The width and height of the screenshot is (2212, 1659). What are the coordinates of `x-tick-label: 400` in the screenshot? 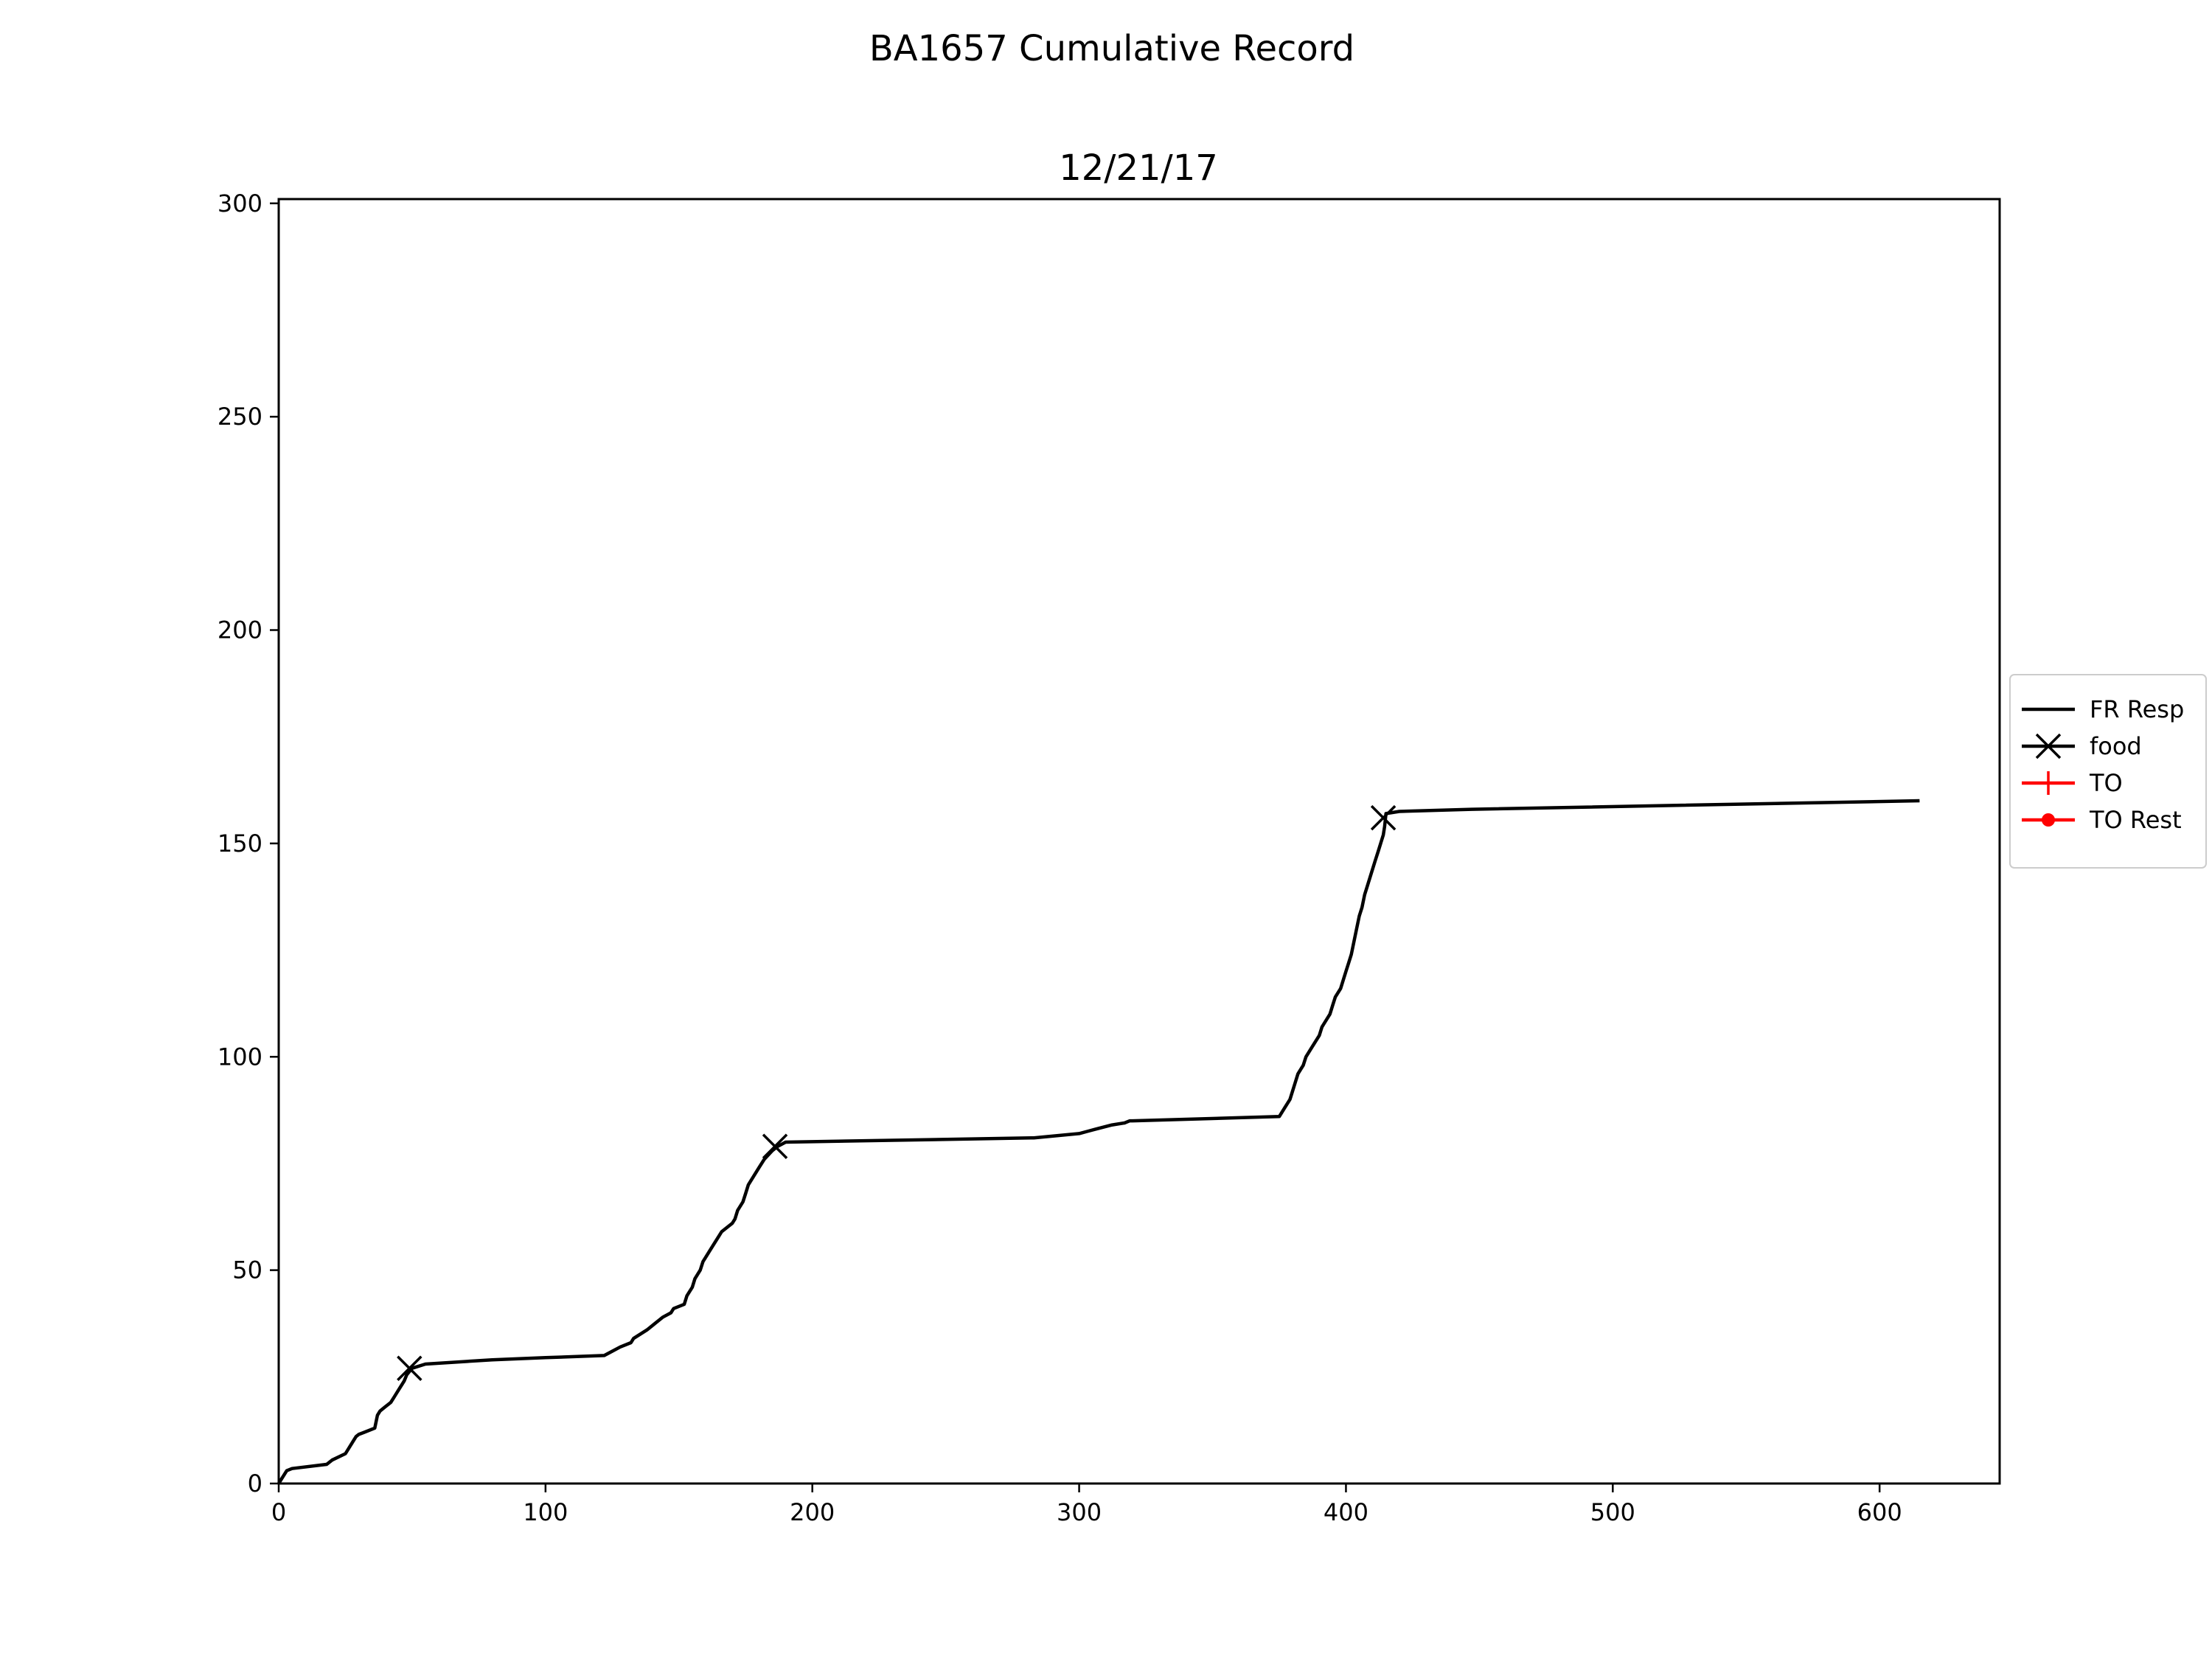 It's located at (1346, 1512).